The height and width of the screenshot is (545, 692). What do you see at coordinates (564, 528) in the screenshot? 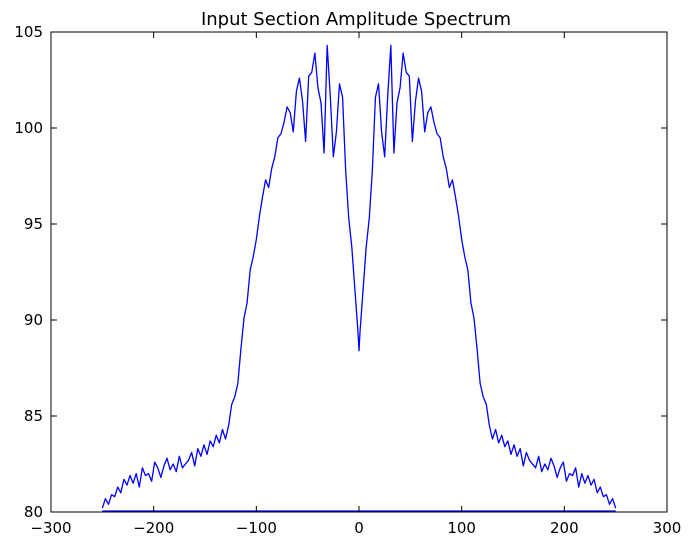
I see `x-tick-label: 200` at bounding box center [564, 528].